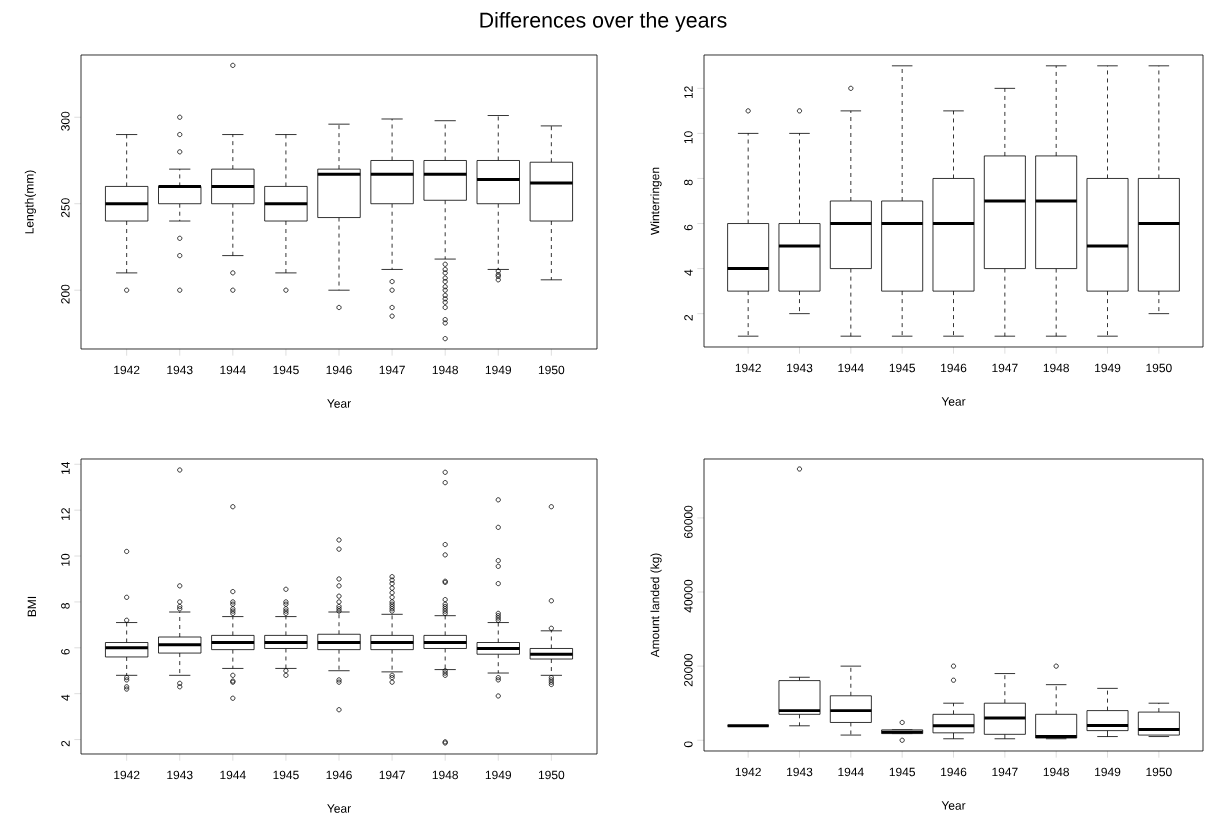  Describe the element at coordinates (656, 201) in the screenshot. I see `y-axis-title: Winterringen` at that location.